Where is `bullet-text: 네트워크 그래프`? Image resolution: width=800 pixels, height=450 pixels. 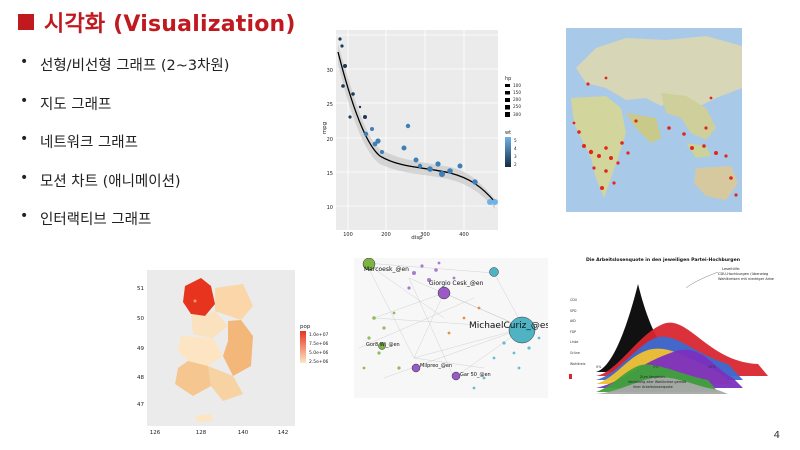 bullet-text: 네트워크 그래프 is located at coordinates (89, 143).